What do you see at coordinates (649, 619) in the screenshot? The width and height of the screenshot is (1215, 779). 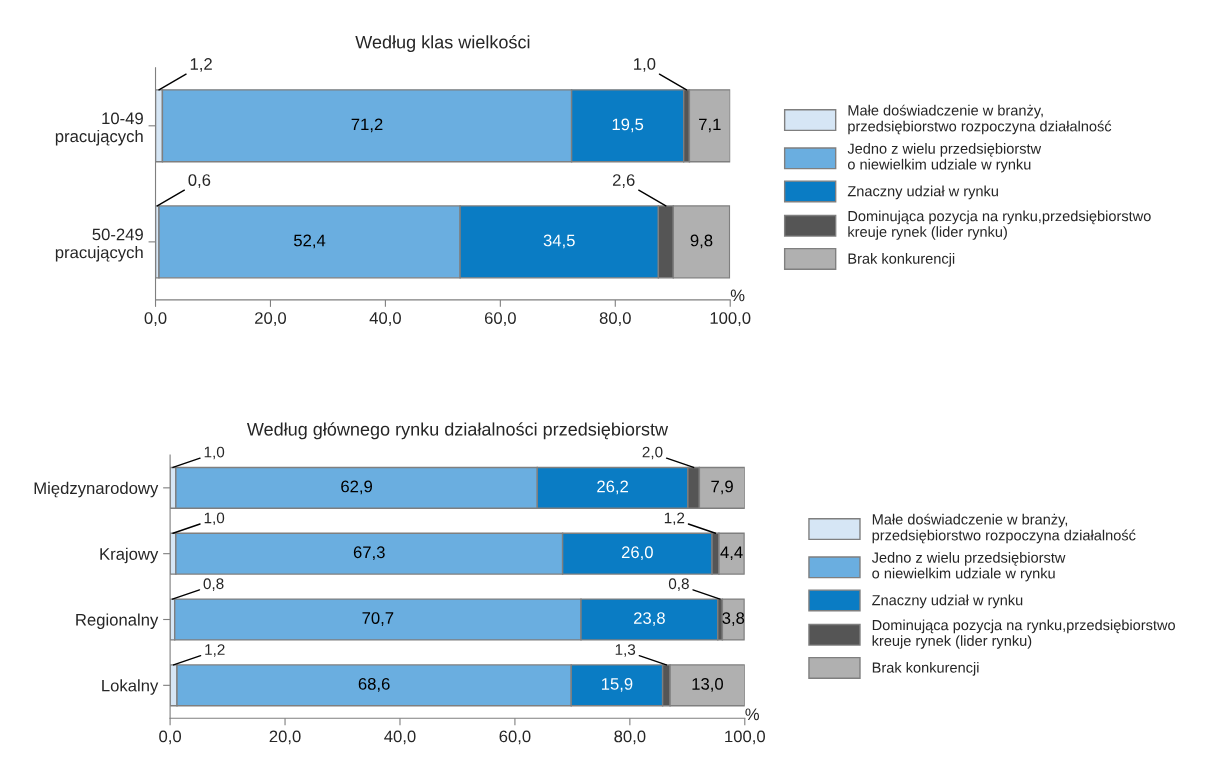 I see `data-label: 23,8` at bounding box center [649, 619].